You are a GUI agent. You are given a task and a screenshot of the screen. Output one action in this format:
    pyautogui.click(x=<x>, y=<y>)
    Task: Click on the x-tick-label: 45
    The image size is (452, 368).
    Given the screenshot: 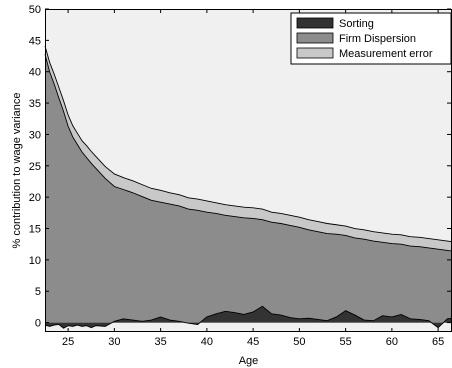 What is the action you would take?
    pyautogui.click(x=253, y=342)
    